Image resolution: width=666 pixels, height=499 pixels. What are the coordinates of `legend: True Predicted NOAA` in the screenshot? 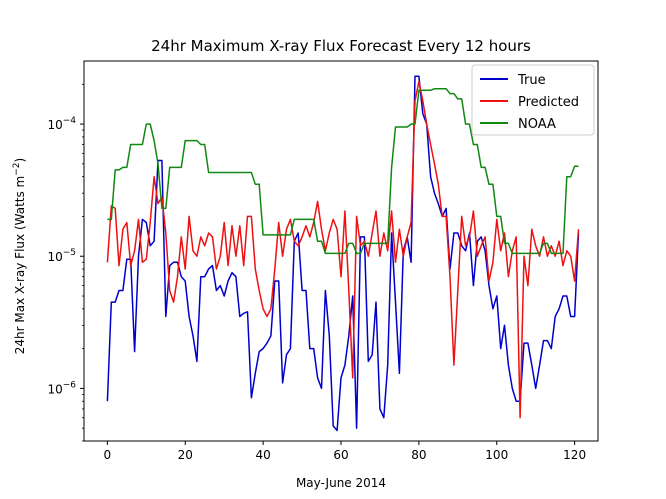 It's located at (533, 100).